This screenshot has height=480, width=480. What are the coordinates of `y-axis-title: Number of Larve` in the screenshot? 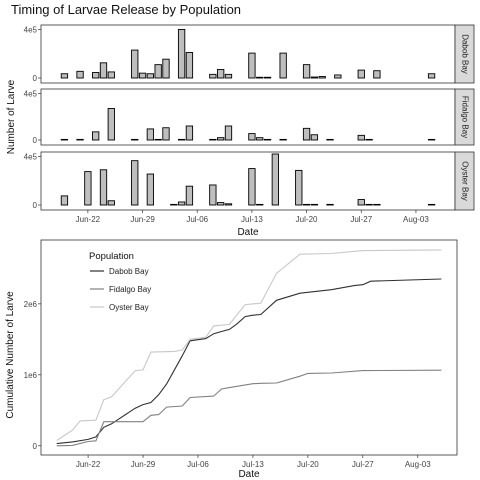 It's located at (11, 116).